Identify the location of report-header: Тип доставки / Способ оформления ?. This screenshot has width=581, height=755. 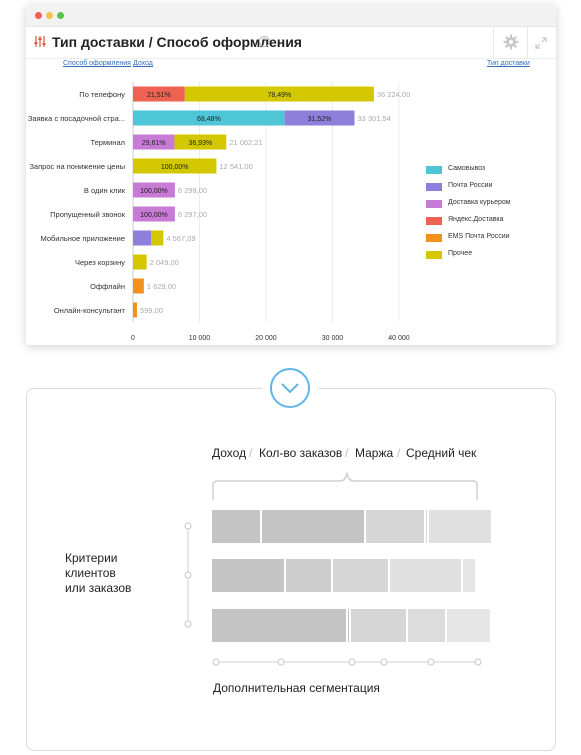
(291, 42).